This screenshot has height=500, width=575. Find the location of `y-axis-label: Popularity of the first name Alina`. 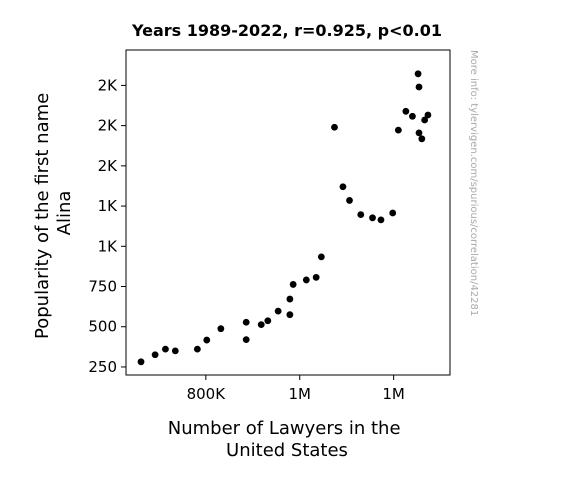

y-axis-label: Popularity of the first name Alina is located at coordinates (53, 213).